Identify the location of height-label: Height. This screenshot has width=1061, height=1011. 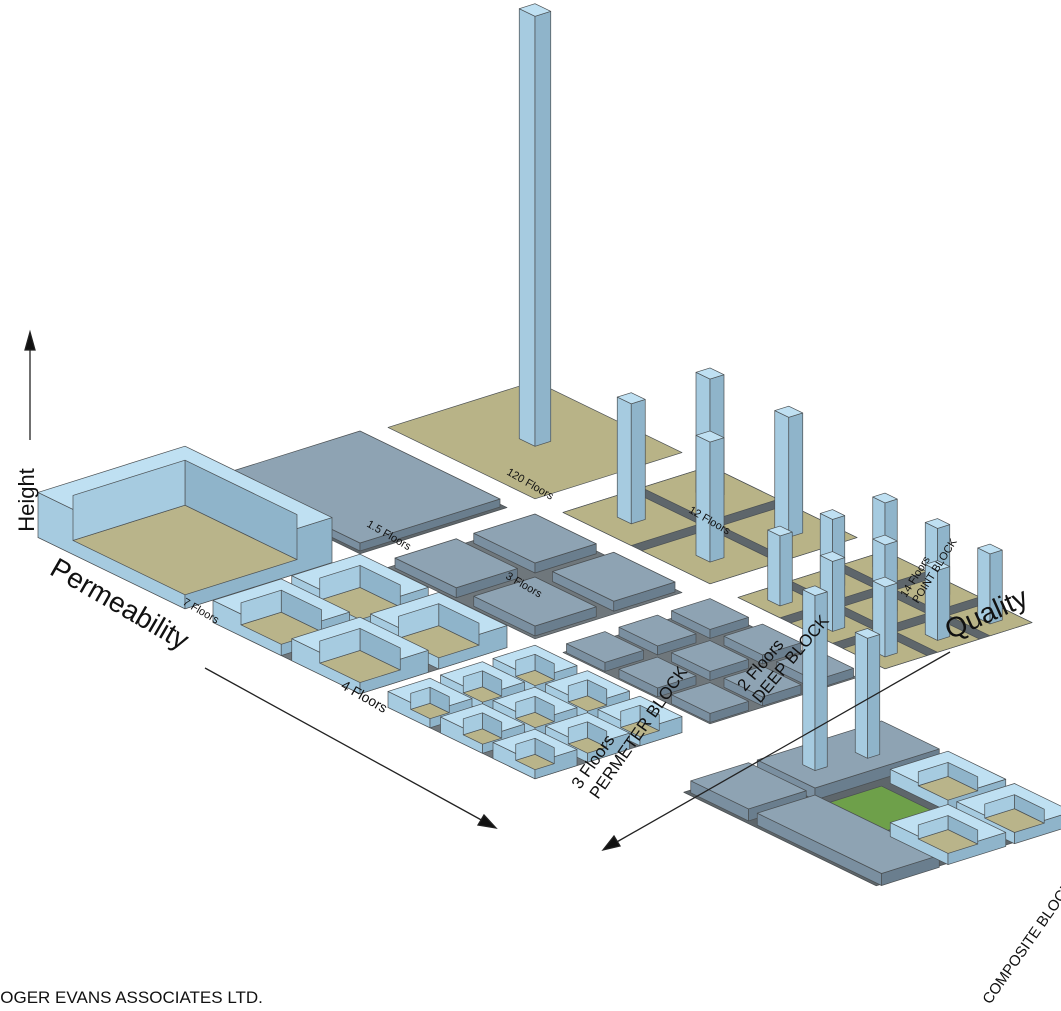
(26, 500).